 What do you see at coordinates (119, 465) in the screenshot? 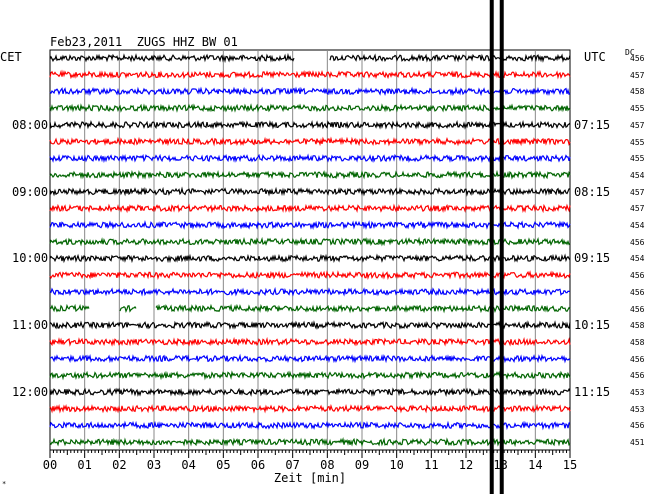
I see `x-tick-label-02: 02` at bounding box center [119, 465].